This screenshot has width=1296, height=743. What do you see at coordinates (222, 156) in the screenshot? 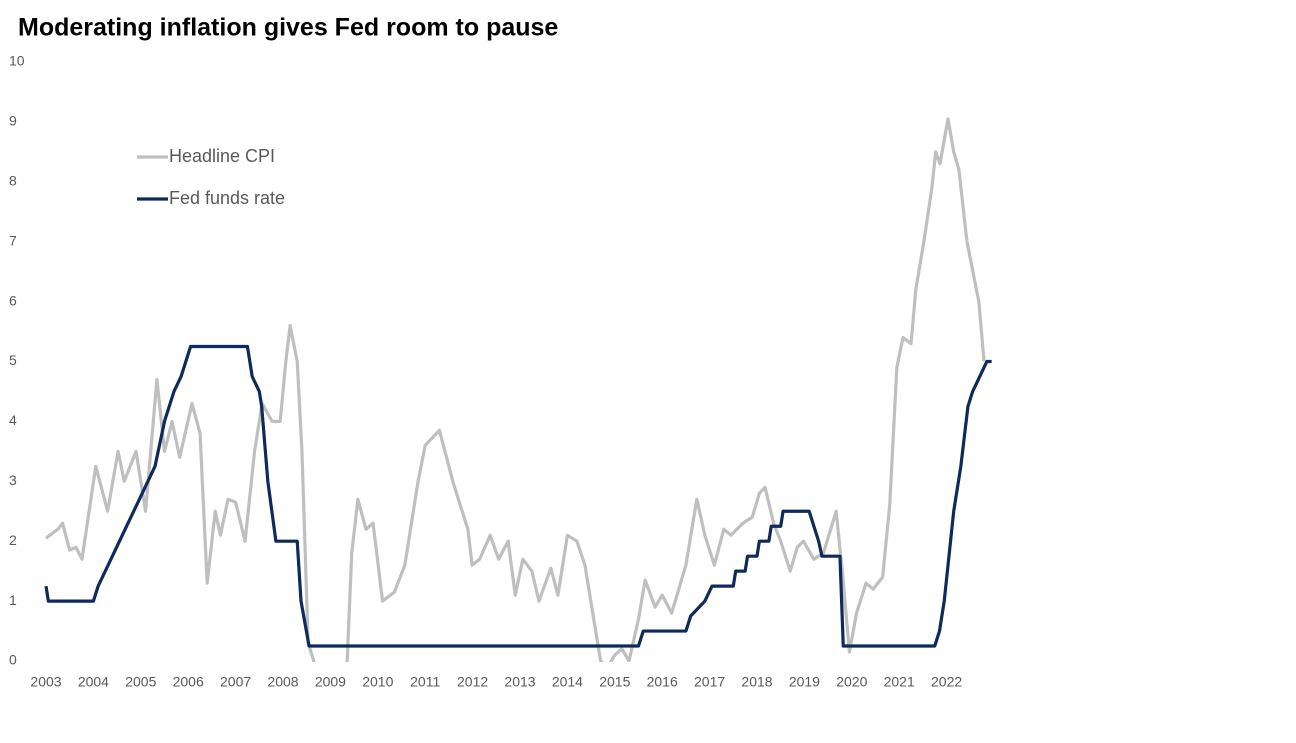
I see `legend-label: Headline CPI` at bounding box center [222, 156].